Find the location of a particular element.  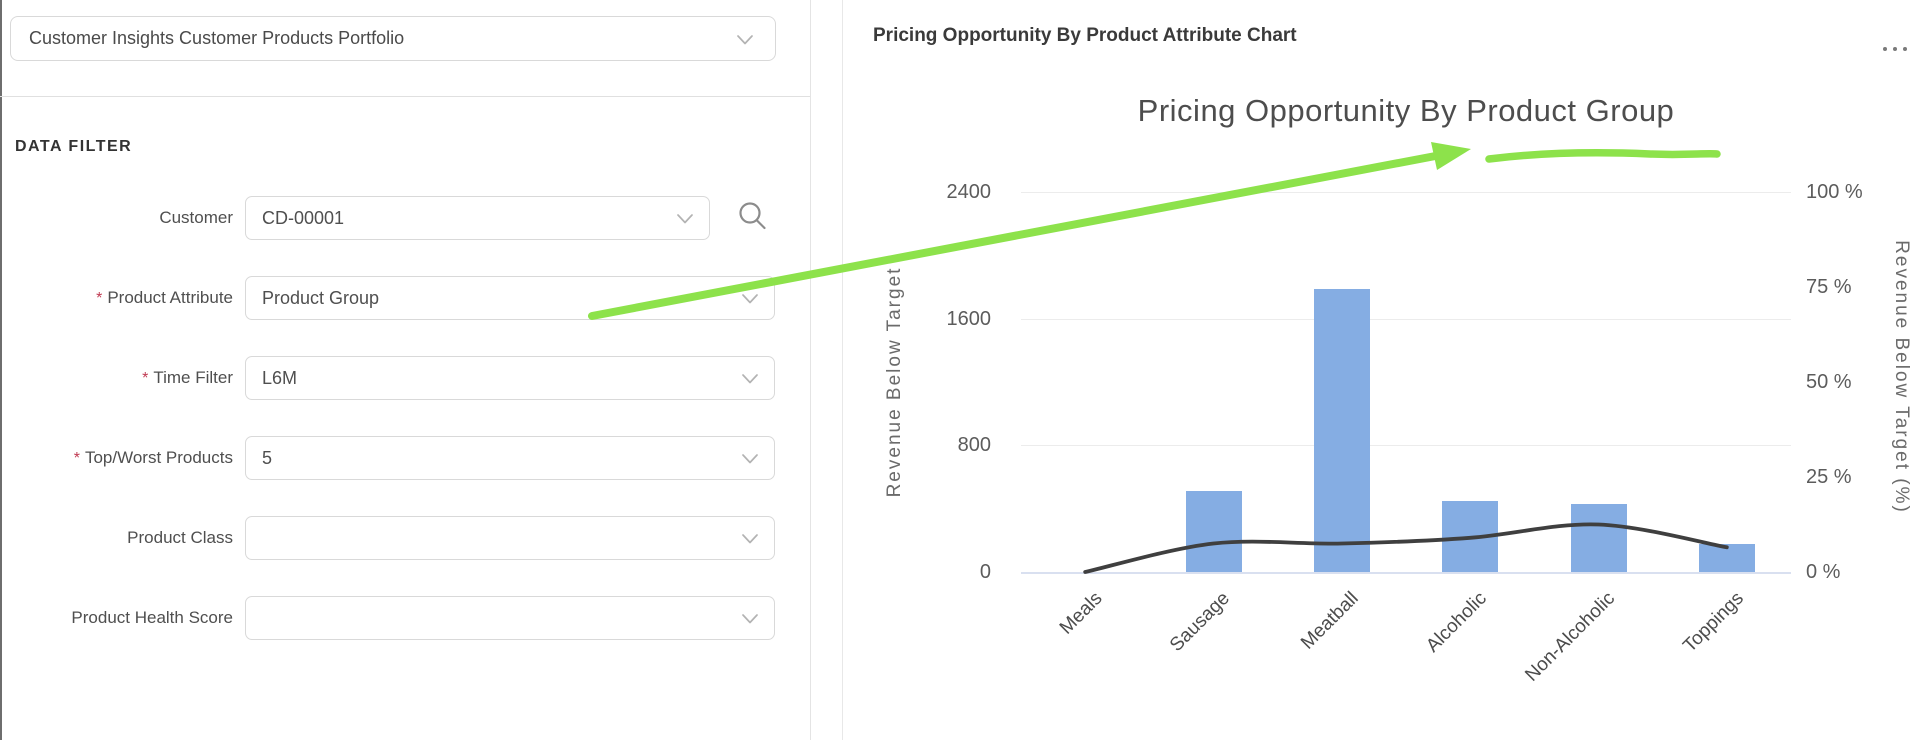

field-label: Product Health Score is located at coordinates (116, 618).